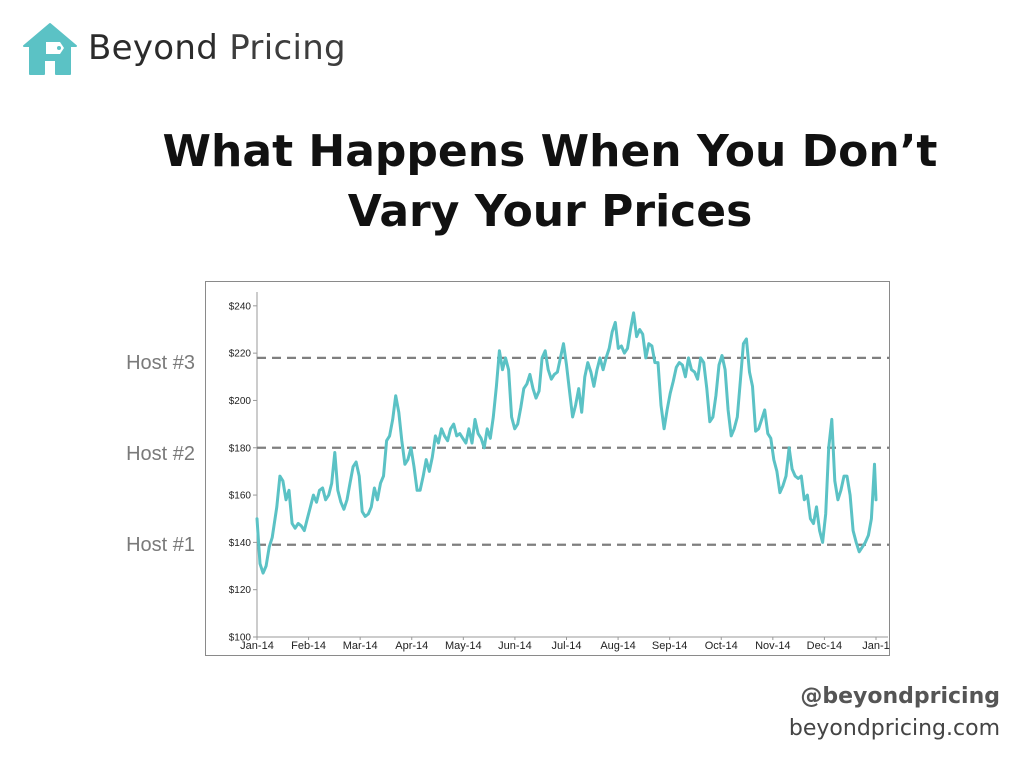 Image resolution: width=1024 pixels, height=768 pixels. Describe the element at coordinates (360, 646) in the screenshot. I see `x-tick-label: Mar-14` at that location.